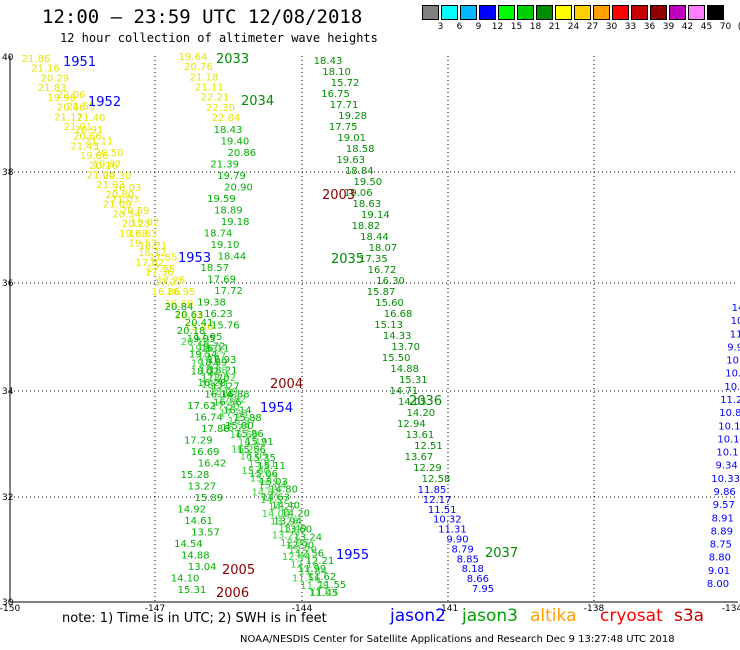  What do you see at coordinates (735, 321) in the screenshot?
I see `track-right-value: 10` at bounding box center [735, 321].